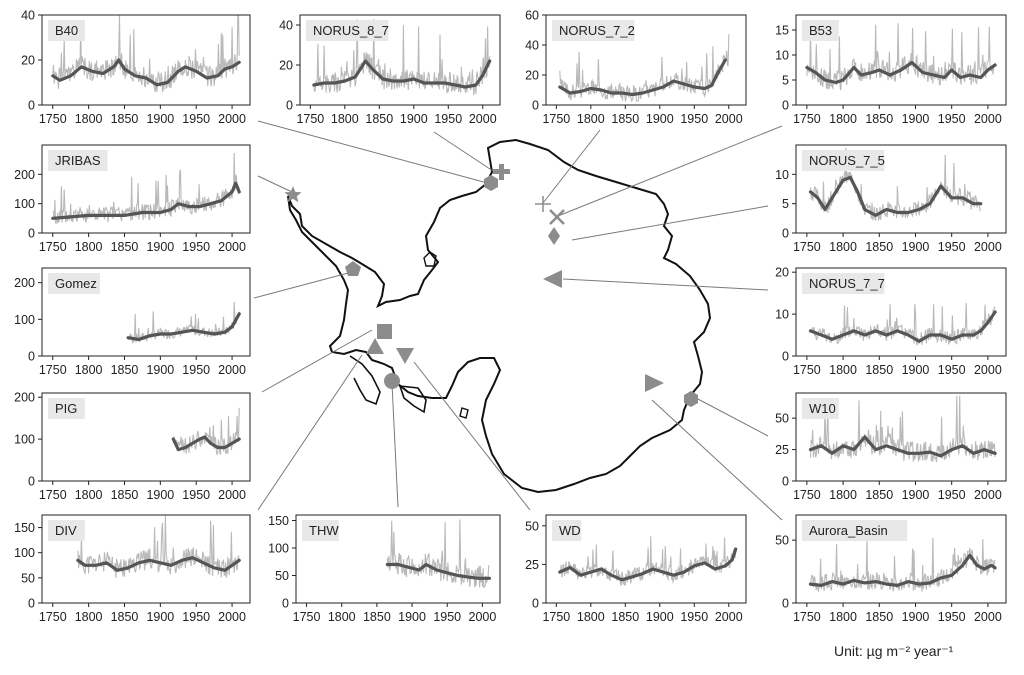 The height and width of the screenshot is (675, 1024). I want to click on y-tick-label: 20, so click(286, 66).